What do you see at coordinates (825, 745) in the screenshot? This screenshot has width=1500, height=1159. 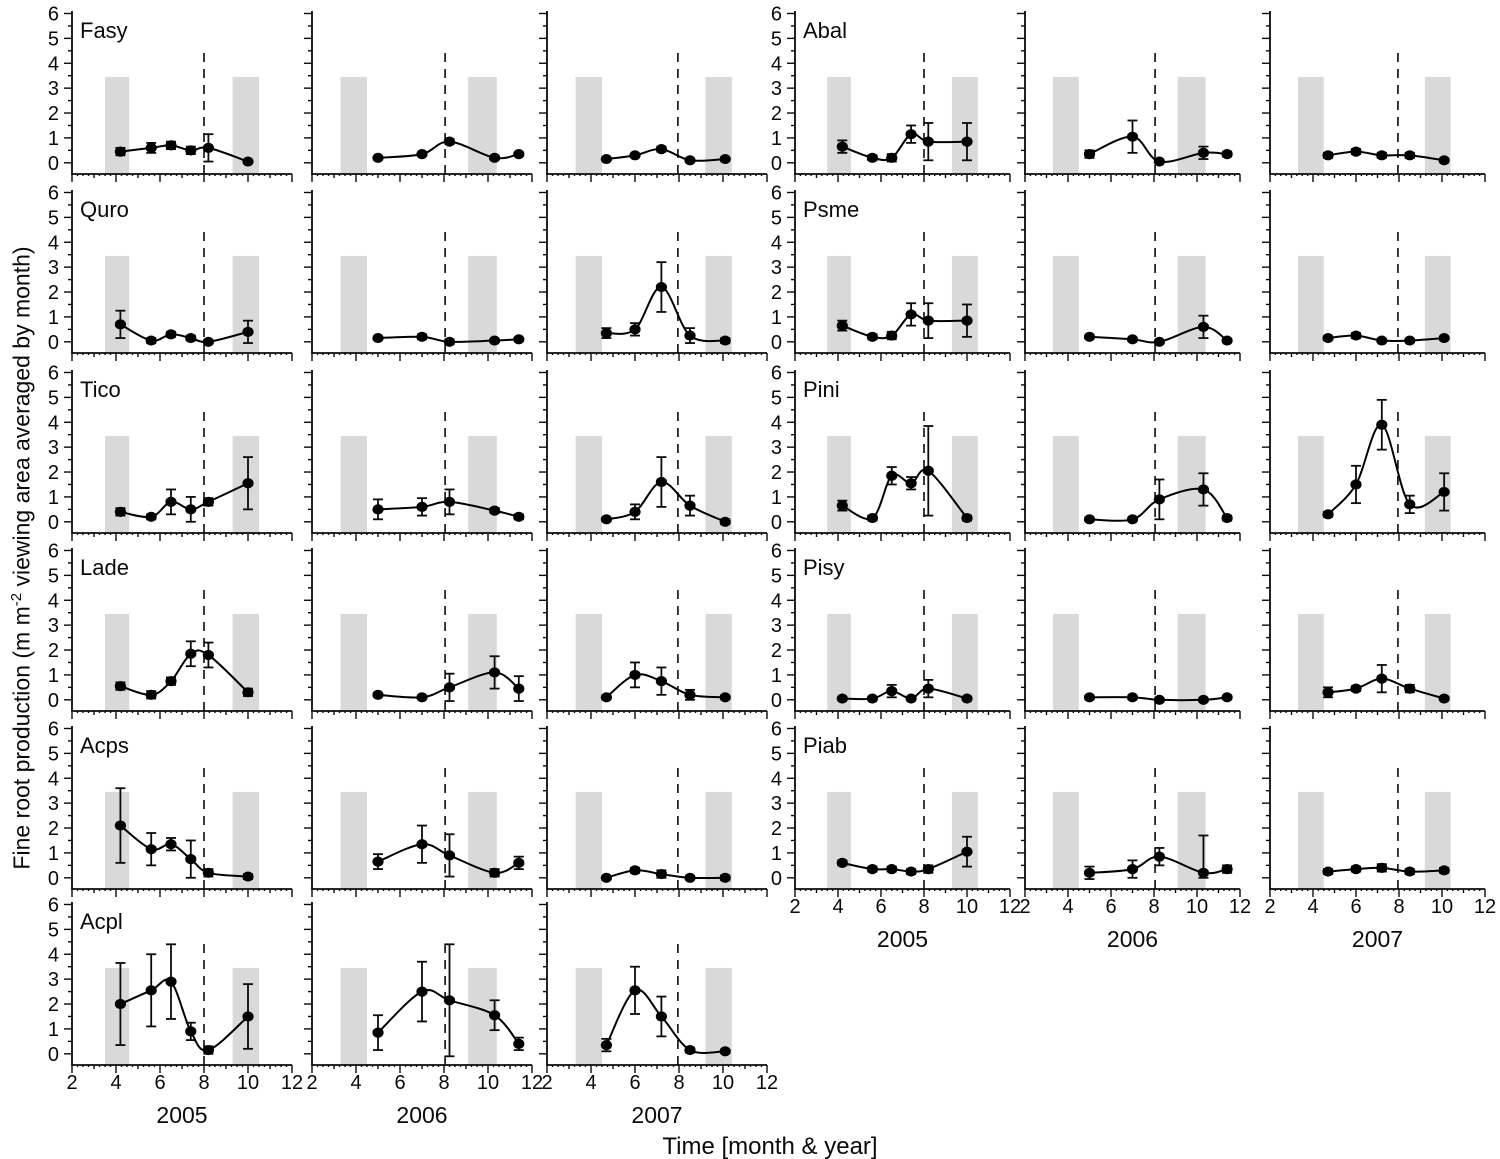 I see `species-label: Piab` at bounding box center [825, 745].